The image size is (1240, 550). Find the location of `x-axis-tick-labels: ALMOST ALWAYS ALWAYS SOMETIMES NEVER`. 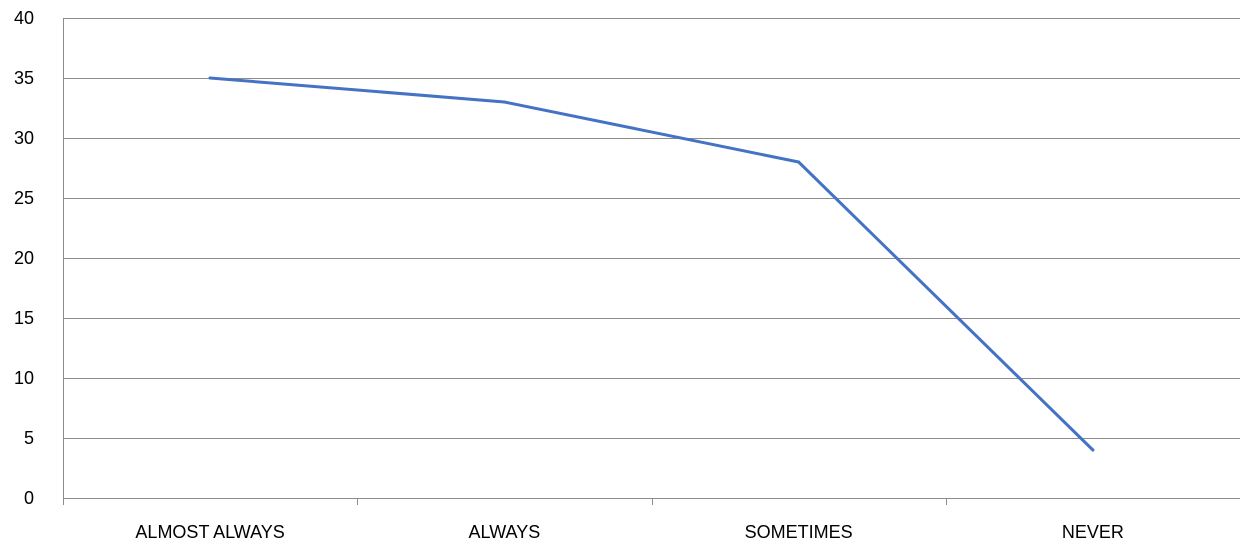

x-axis-tick-labels: ALMOST ALWAYS ALWAYS SOMETIMES NEVER is located at coordinates (629, 532).